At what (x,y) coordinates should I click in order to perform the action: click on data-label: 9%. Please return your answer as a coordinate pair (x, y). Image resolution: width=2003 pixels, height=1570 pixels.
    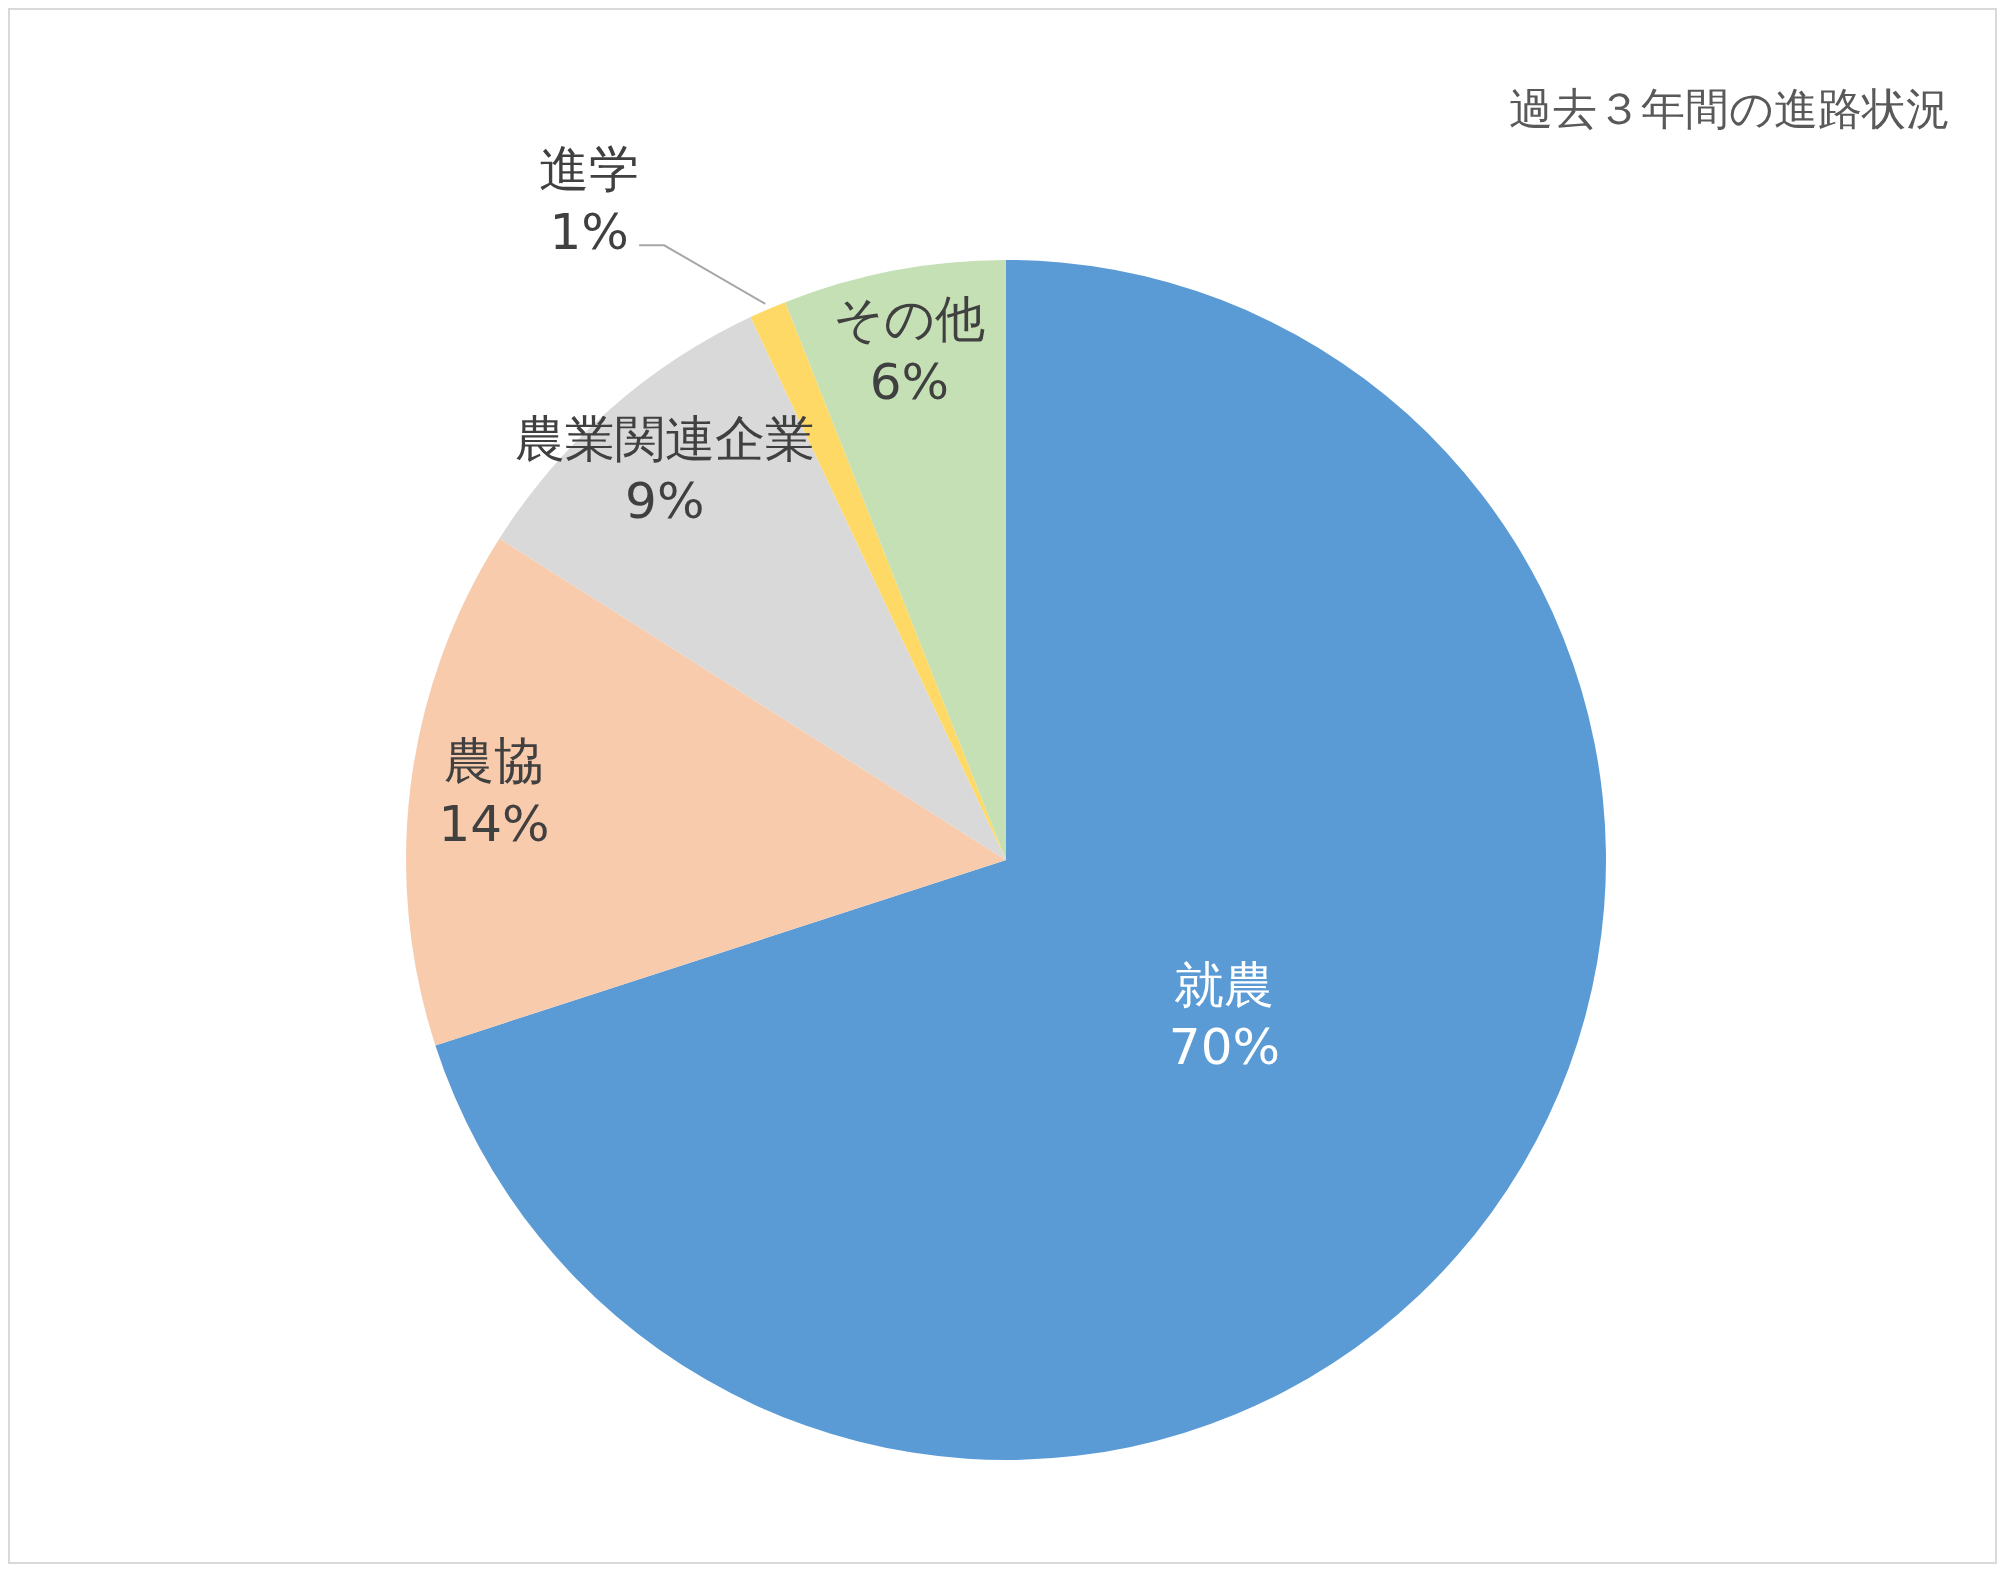
    Looking at the image, I should click on (665, 500).